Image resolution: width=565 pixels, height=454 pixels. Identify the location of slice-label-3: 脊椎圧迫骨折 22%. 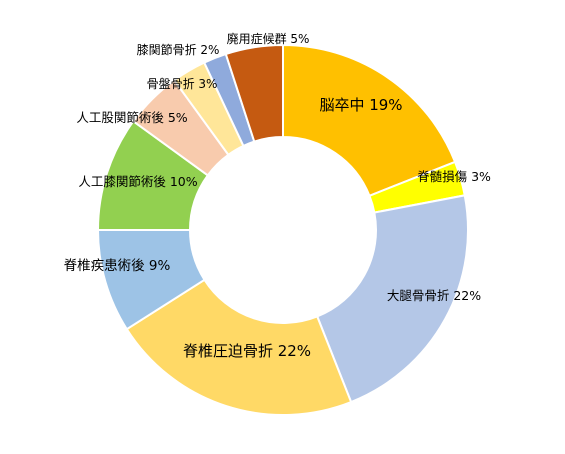
(247, 351).